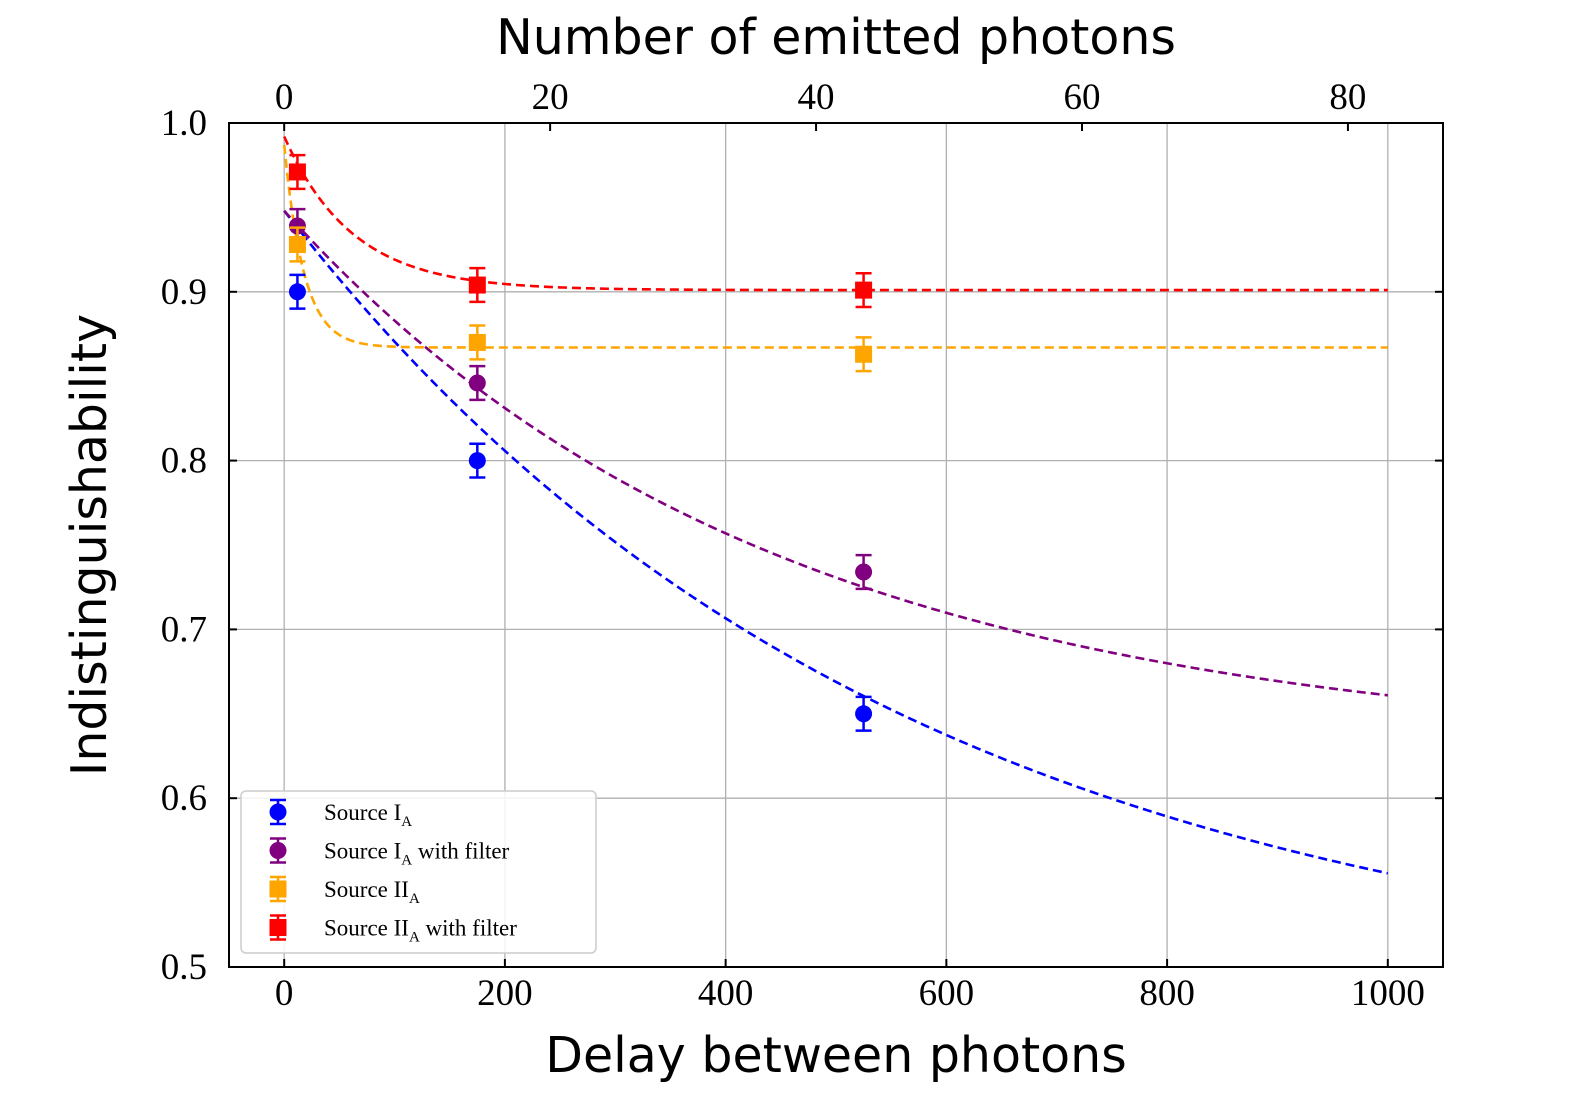  What do you see at coordinates (1081, 97) in the screenshot?
I see `top-tick-label: 60` at bounding box center [1081, 97].